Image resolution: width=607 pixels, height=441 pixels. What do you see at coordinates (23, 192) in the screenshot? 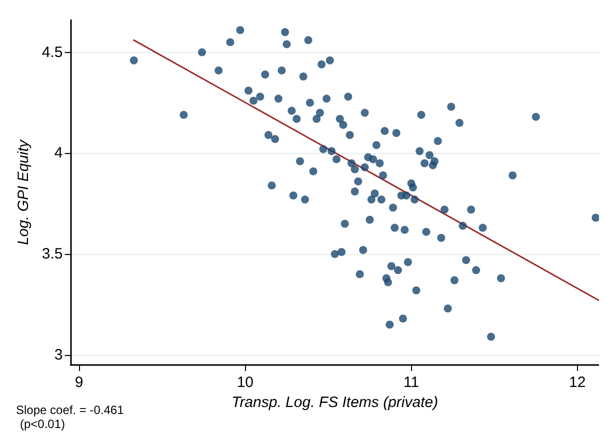
I see `y-axis-title: Log. GPI Equity` at bounding box center [23, 192].